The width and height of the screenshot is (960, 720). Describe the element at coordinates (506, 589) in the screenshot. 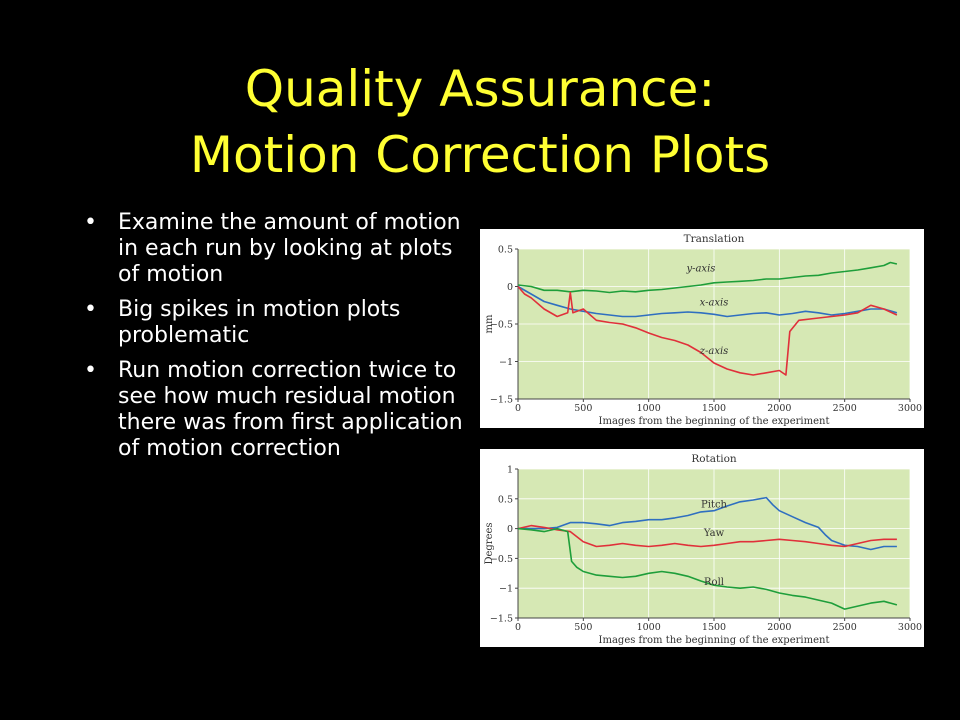

I see `rotation-y-tick-label: −1` at that location.